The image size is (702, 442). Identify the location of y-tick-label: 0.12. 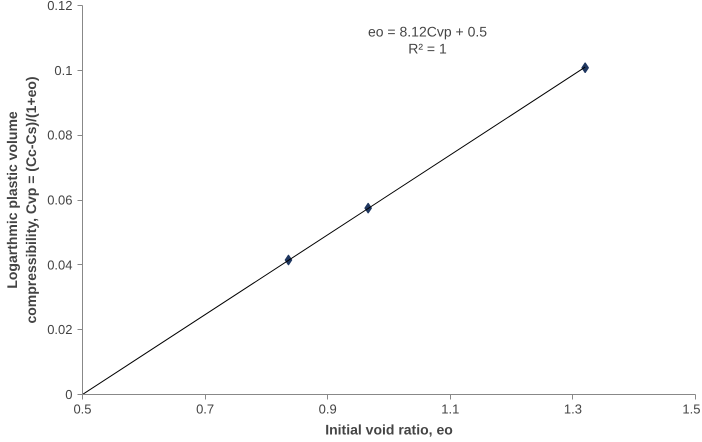
(60, 6).